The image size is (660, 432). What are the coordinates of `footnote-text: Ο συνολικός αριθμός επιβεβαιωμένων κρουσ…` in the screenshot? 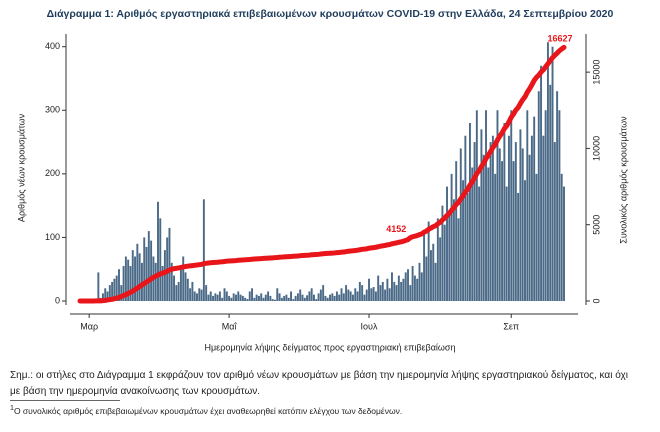 It's located at (208, 410).